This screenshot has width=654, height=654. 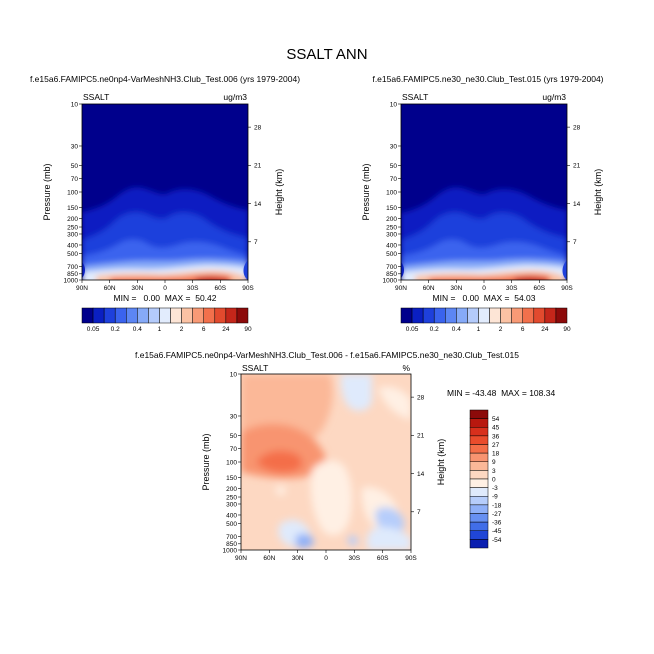 I want to click on panel-right-xtick-label: 60N, so click(x=429, y=288).